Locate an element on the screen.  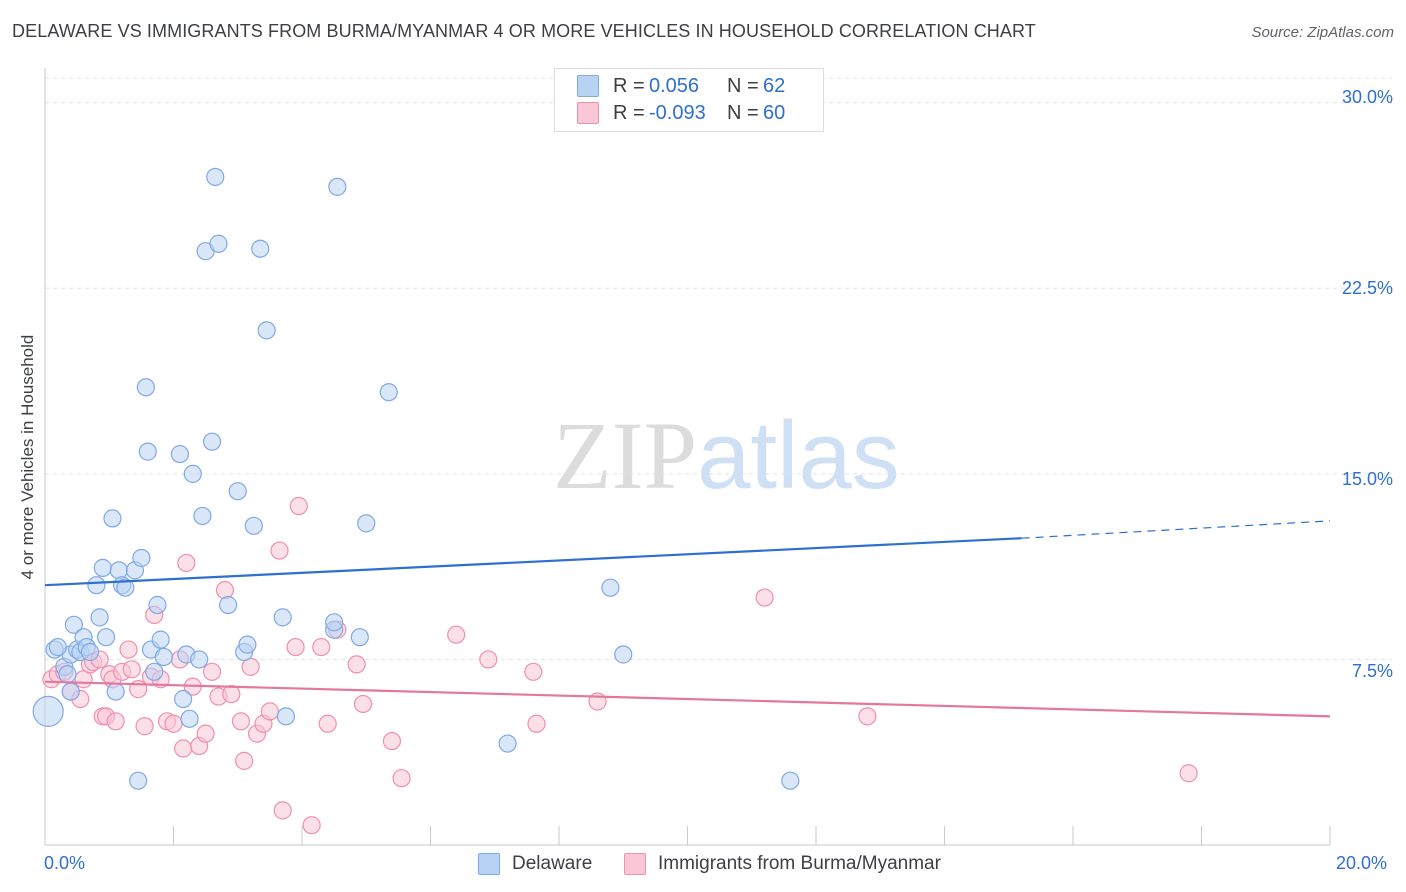
bottom-legend-burma: Immigrants from Burma/Myanmar is located at coordinates (782, 864).